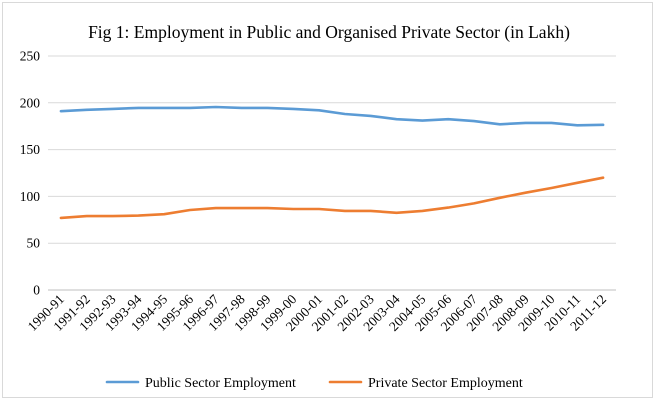  I want to click on y-tick-label: 150, so click(30, 149).